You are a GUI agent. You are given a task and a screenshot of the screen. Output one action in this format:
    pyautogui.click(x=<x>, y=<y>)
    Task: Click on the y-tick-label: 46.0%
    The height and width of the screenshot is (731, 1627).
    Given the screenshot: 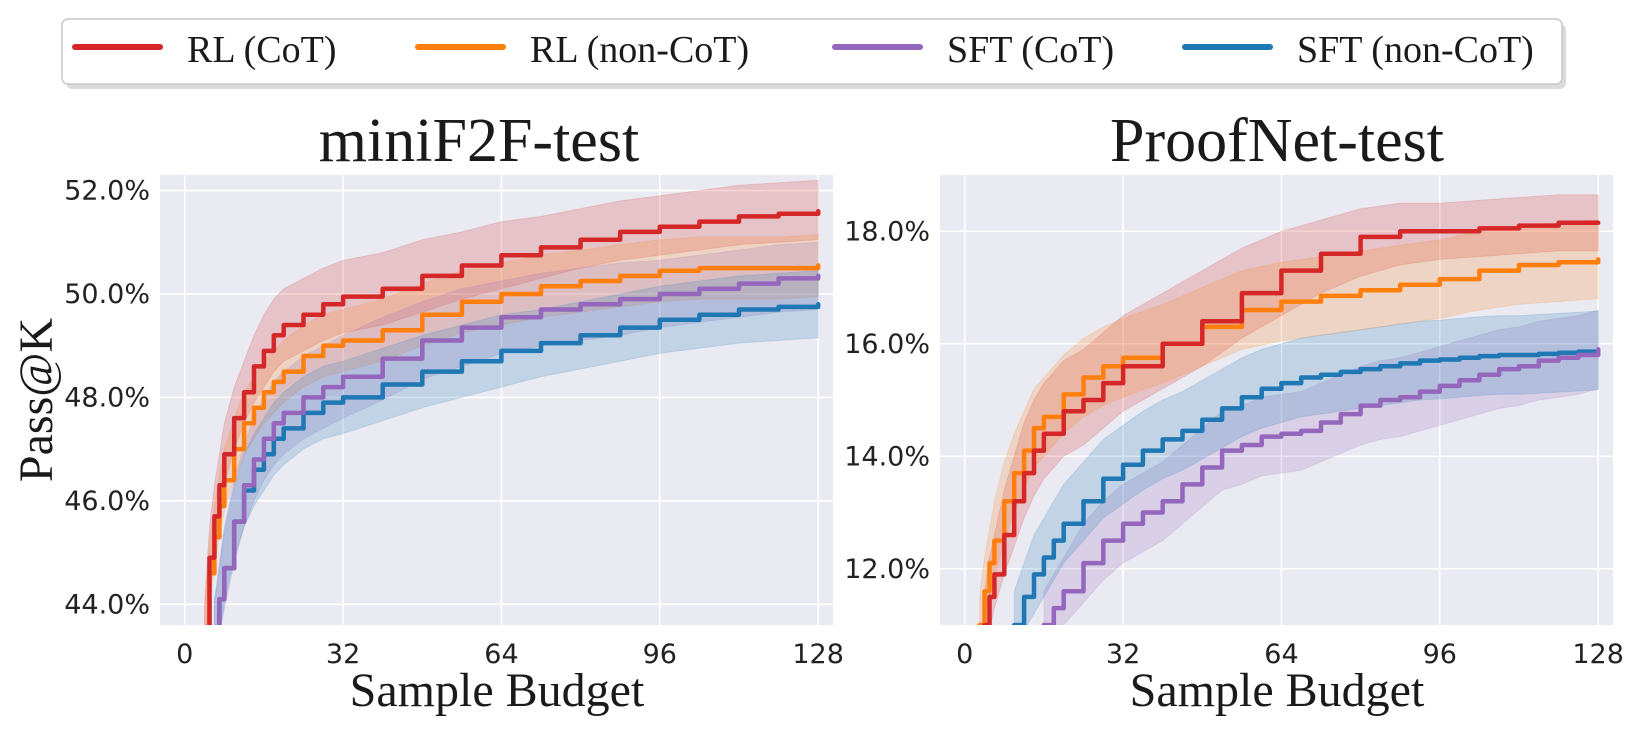 What is the action you would take?
    pyautogui.click(x=107, y=501)
    